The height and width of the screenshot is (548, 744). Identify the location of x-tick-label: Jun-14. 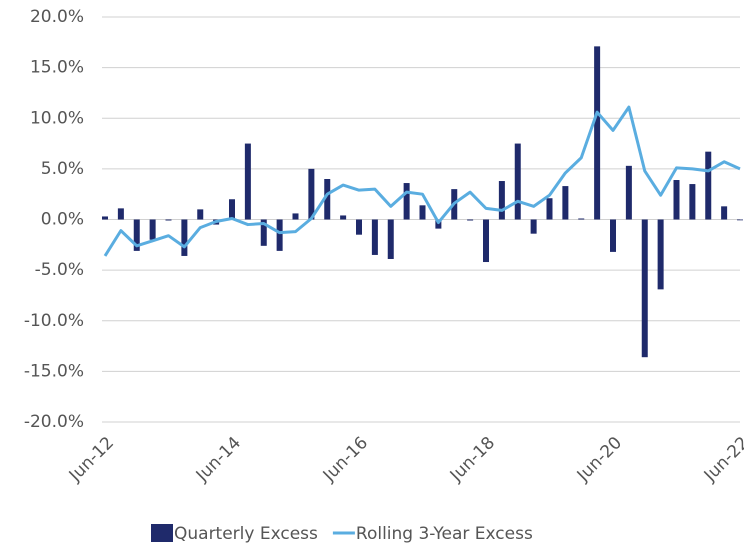
(218, 459).